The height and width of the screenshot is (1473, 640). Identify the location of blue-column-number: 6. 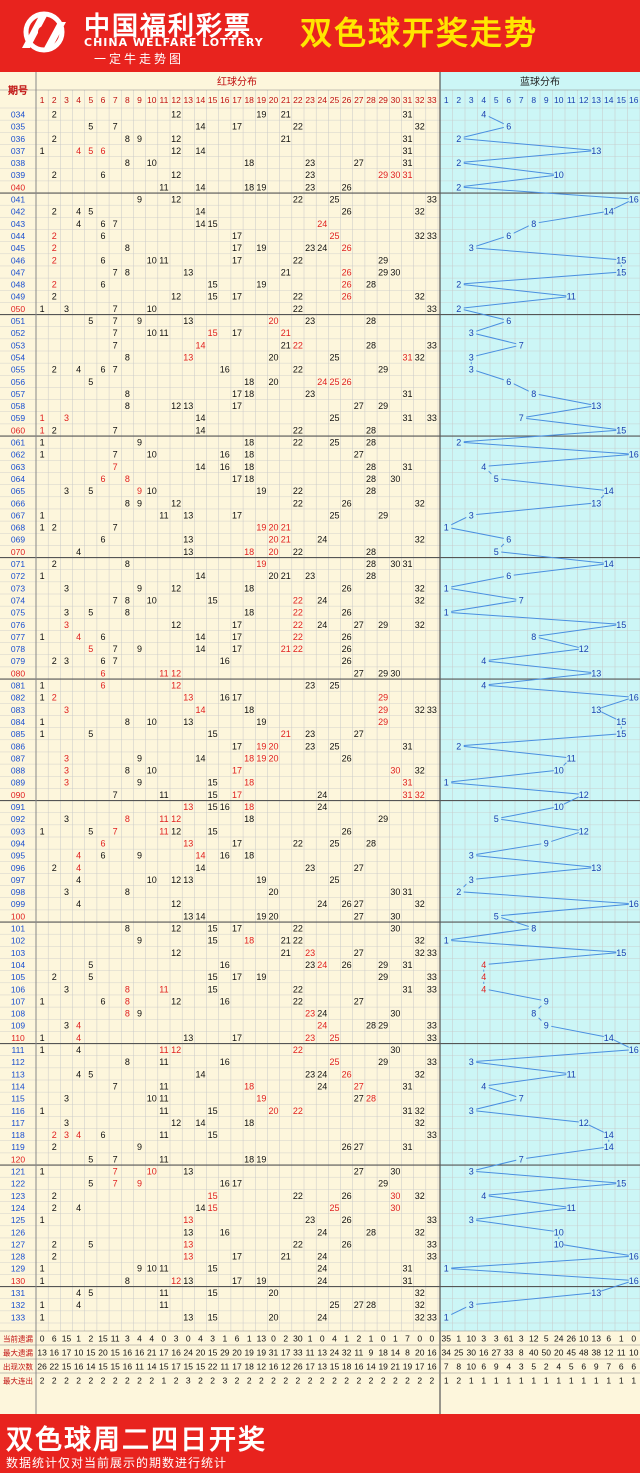
(508, 100).